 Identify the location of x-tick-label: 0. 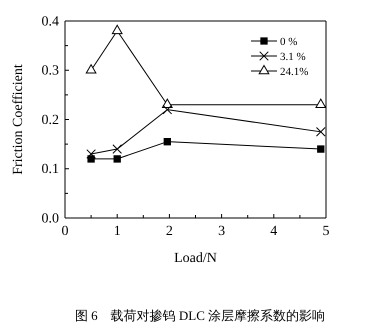
(65, 231).